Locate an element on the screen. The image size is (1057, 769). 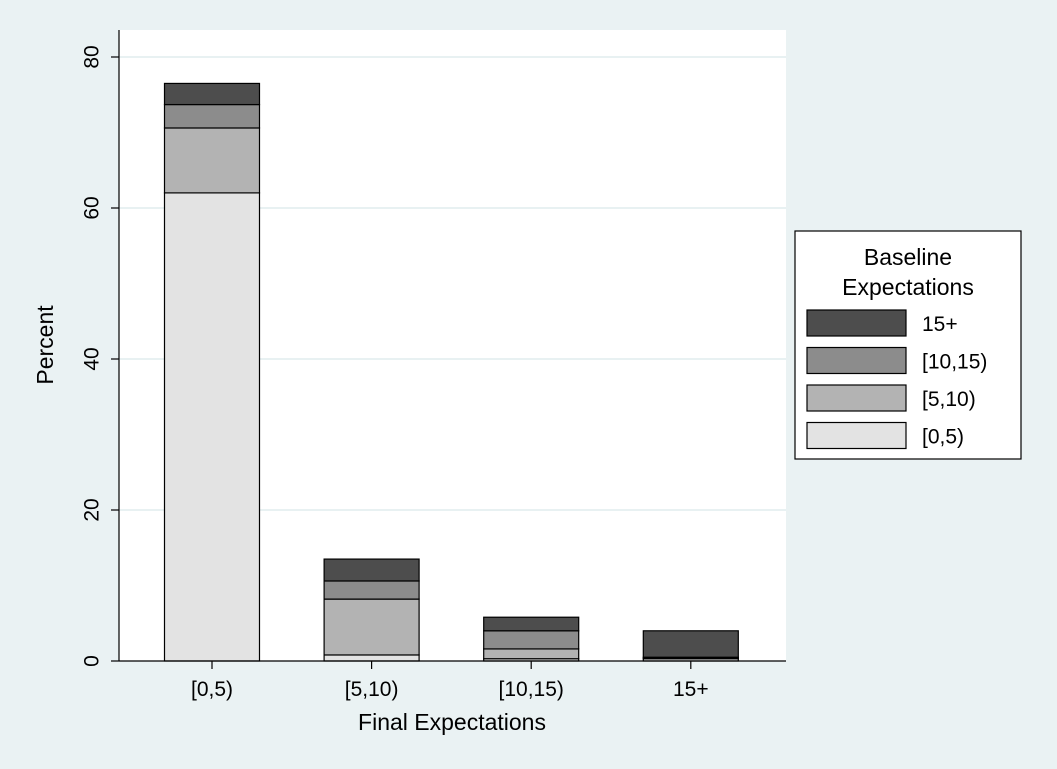
x-axis-title: Final Expectations is located at coordinates (452, 722).